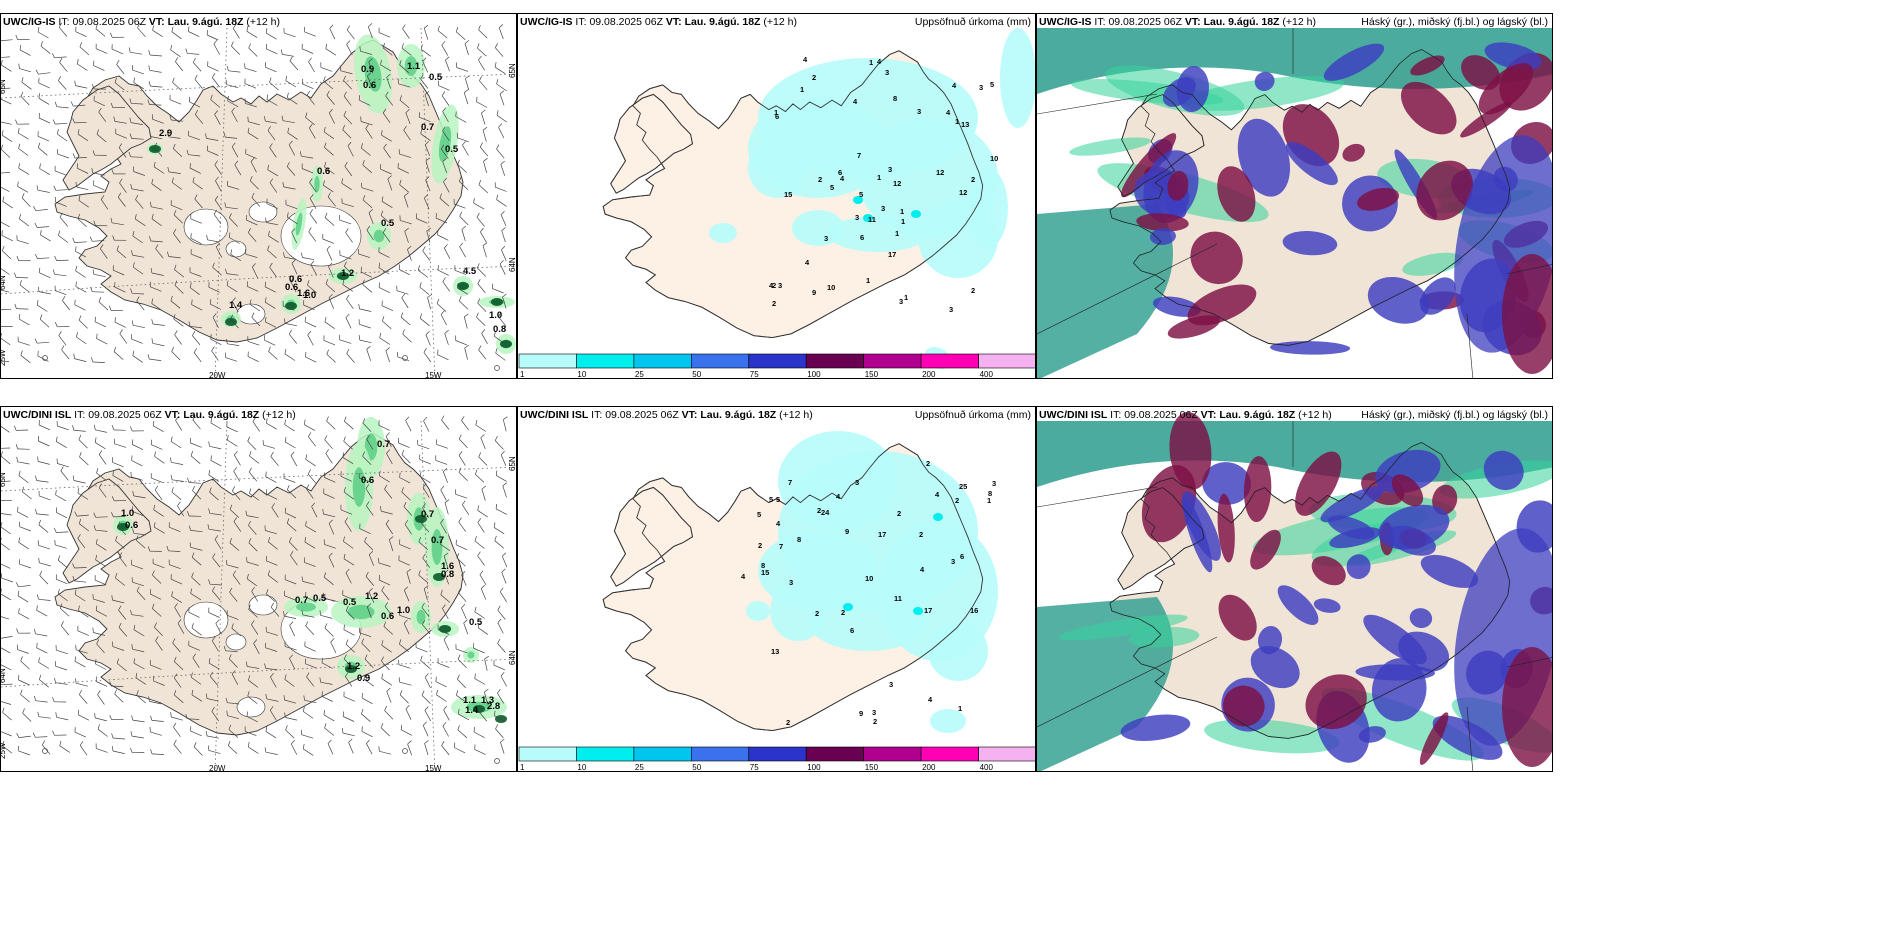  I want to click on rain-core, so click(421, 617).